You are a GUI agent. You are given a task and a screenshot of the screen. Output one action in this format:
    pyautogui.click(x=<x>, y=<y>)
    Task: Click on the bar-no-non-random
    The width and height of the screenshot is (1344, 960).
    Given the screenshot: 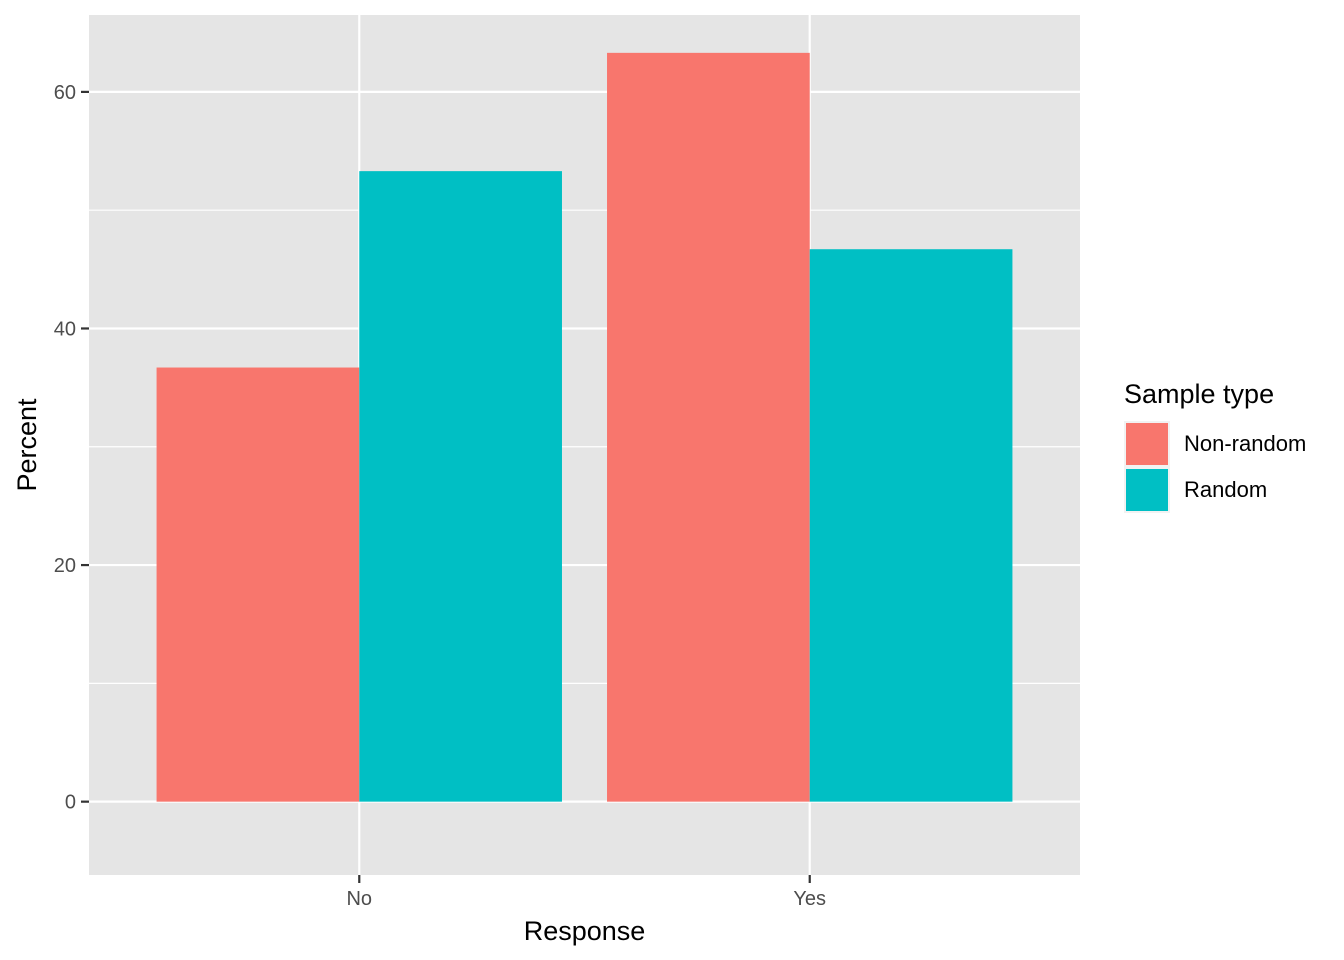 What is the action you would take?
    pyautogui.click(x=258, y=584)
    